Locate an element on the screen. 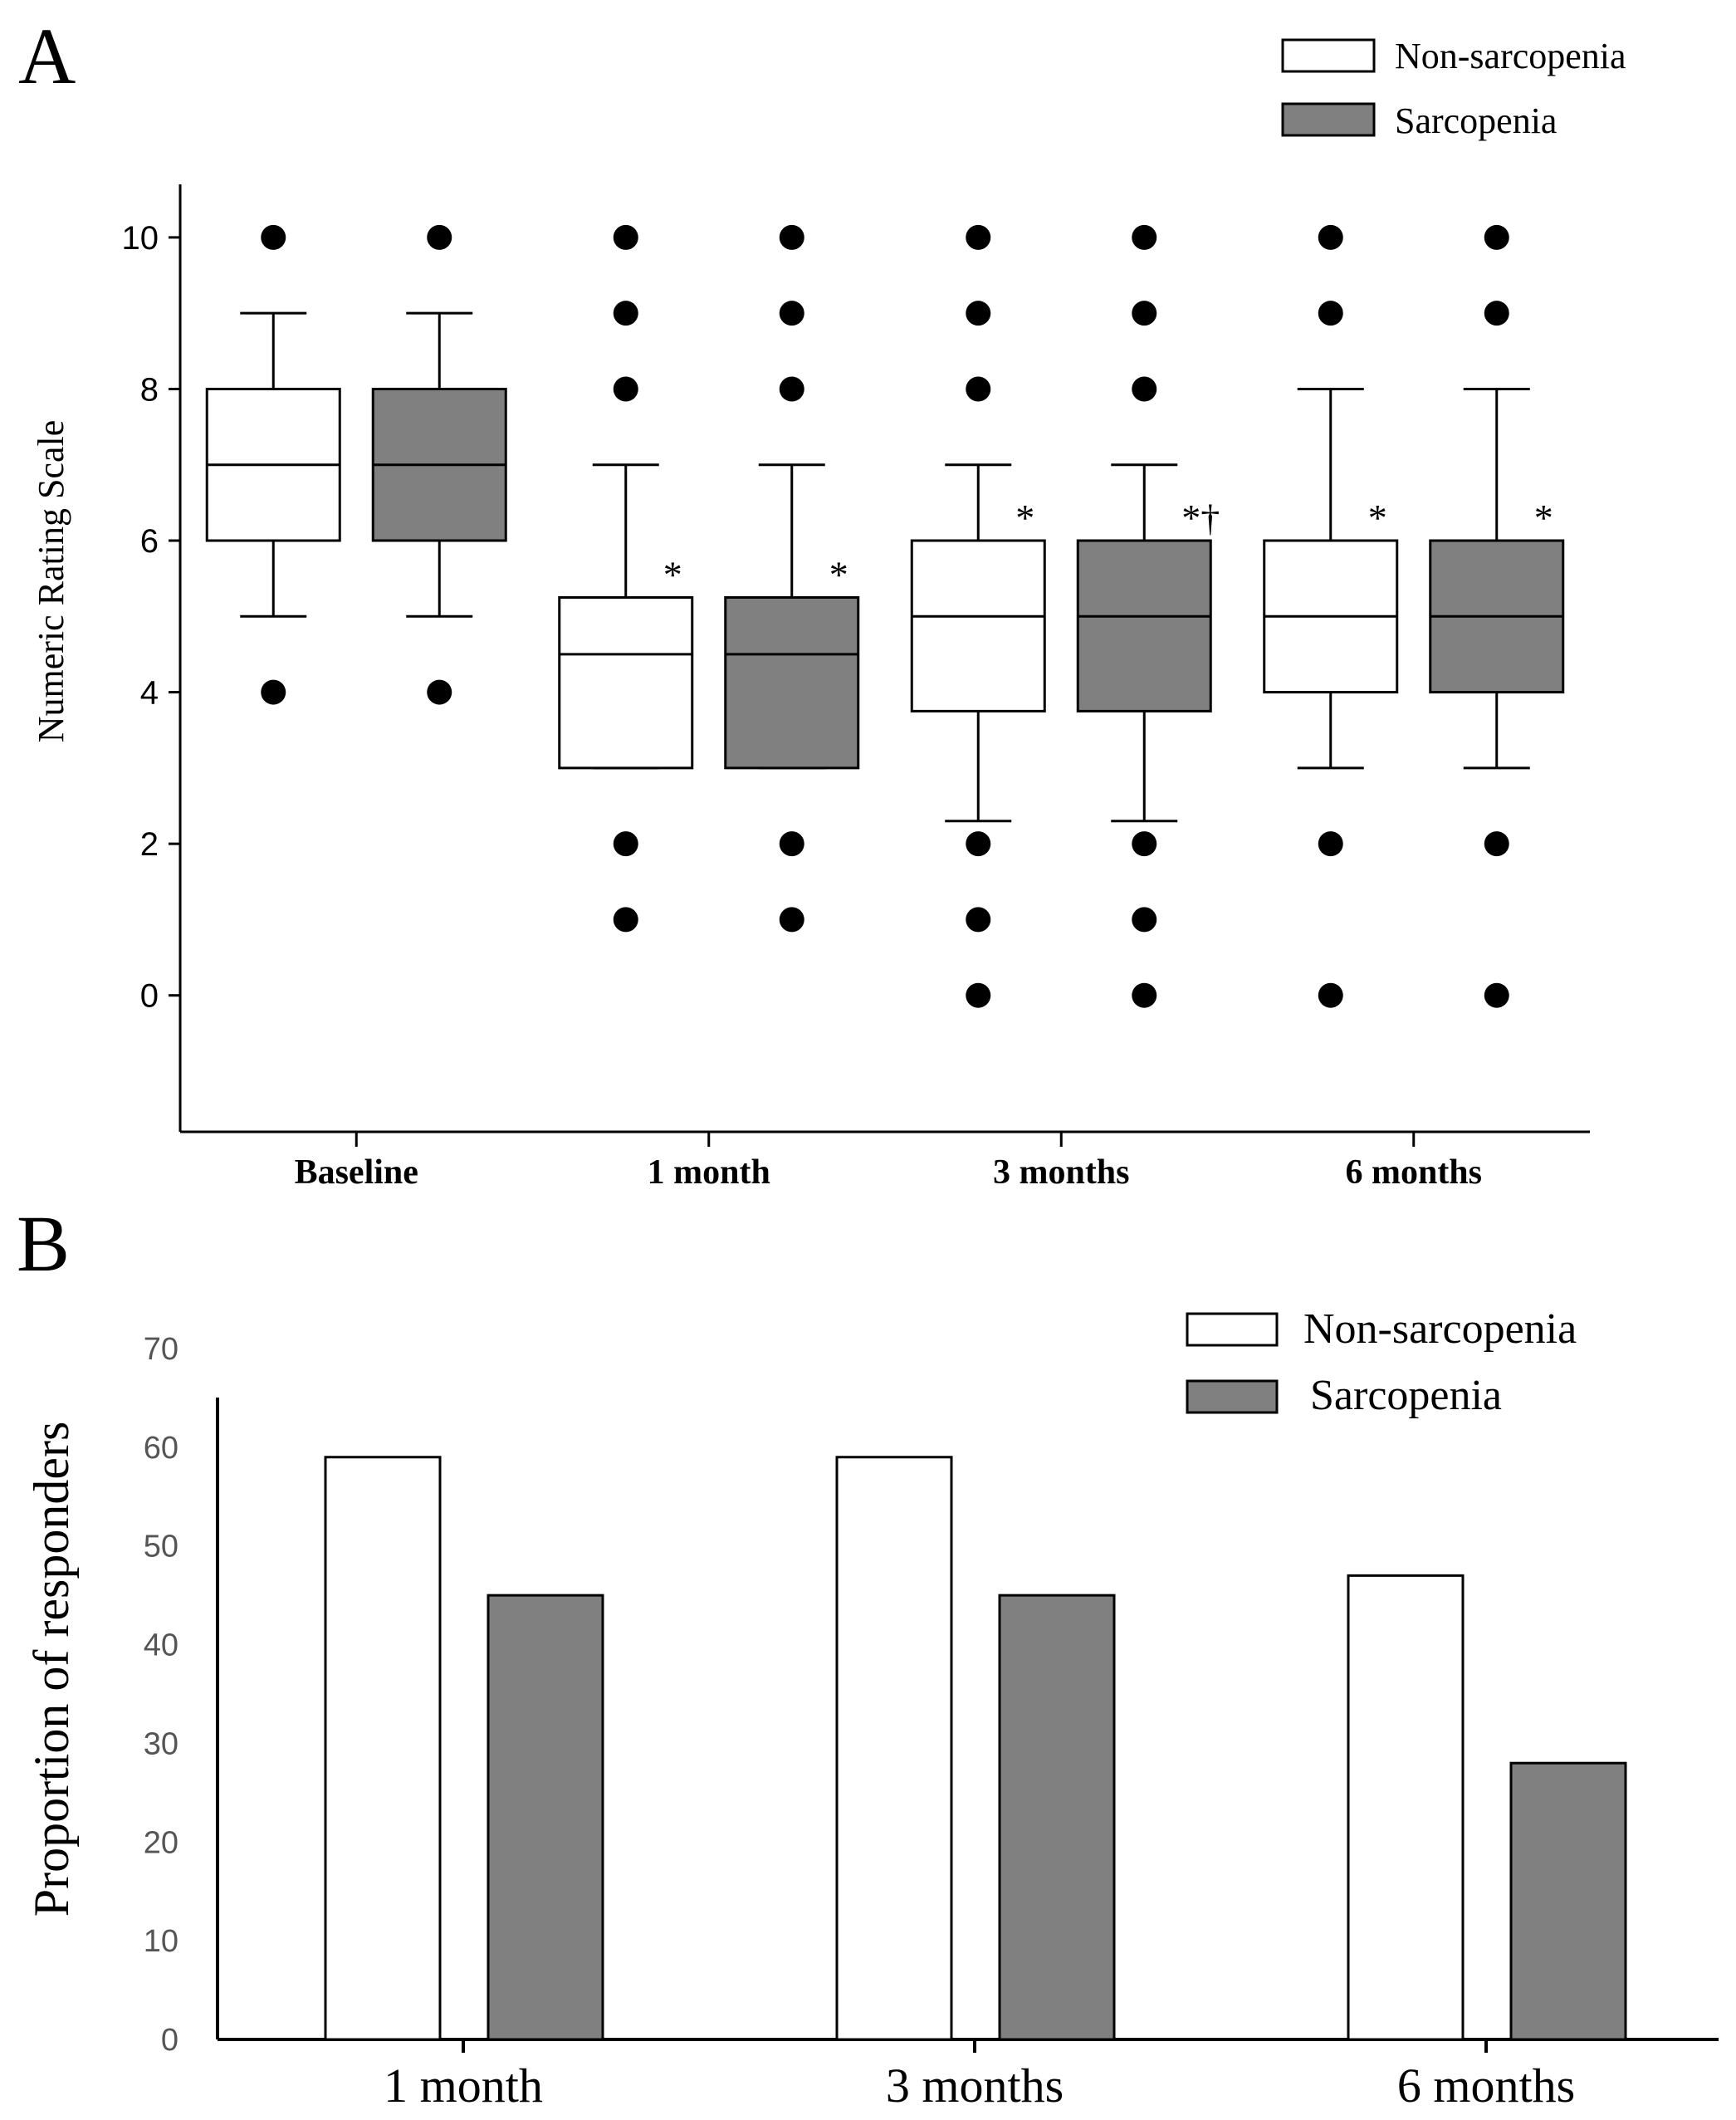  box-non-sarcopenia-1-month: * is located at coordinates (626, 578).